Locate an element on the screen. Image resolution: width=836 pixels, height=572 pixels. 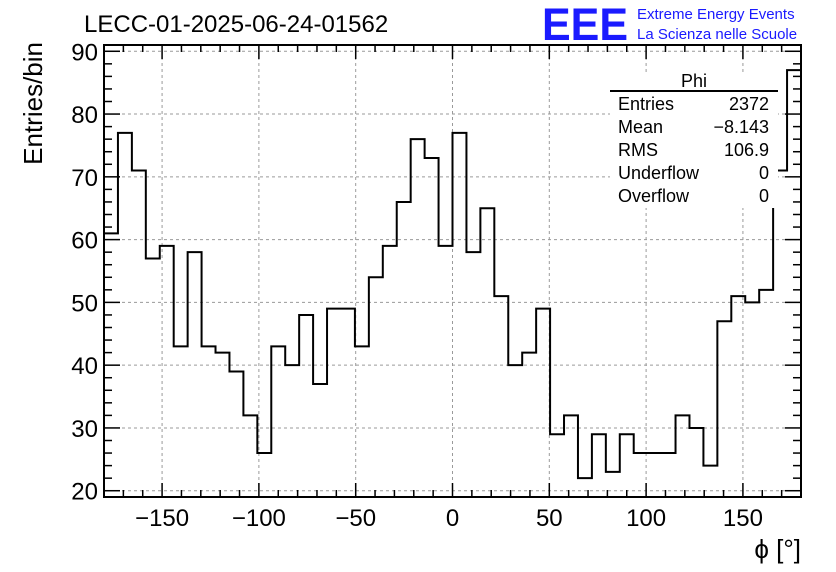
stats-value: 2372 is located at coordinates (749, 104).